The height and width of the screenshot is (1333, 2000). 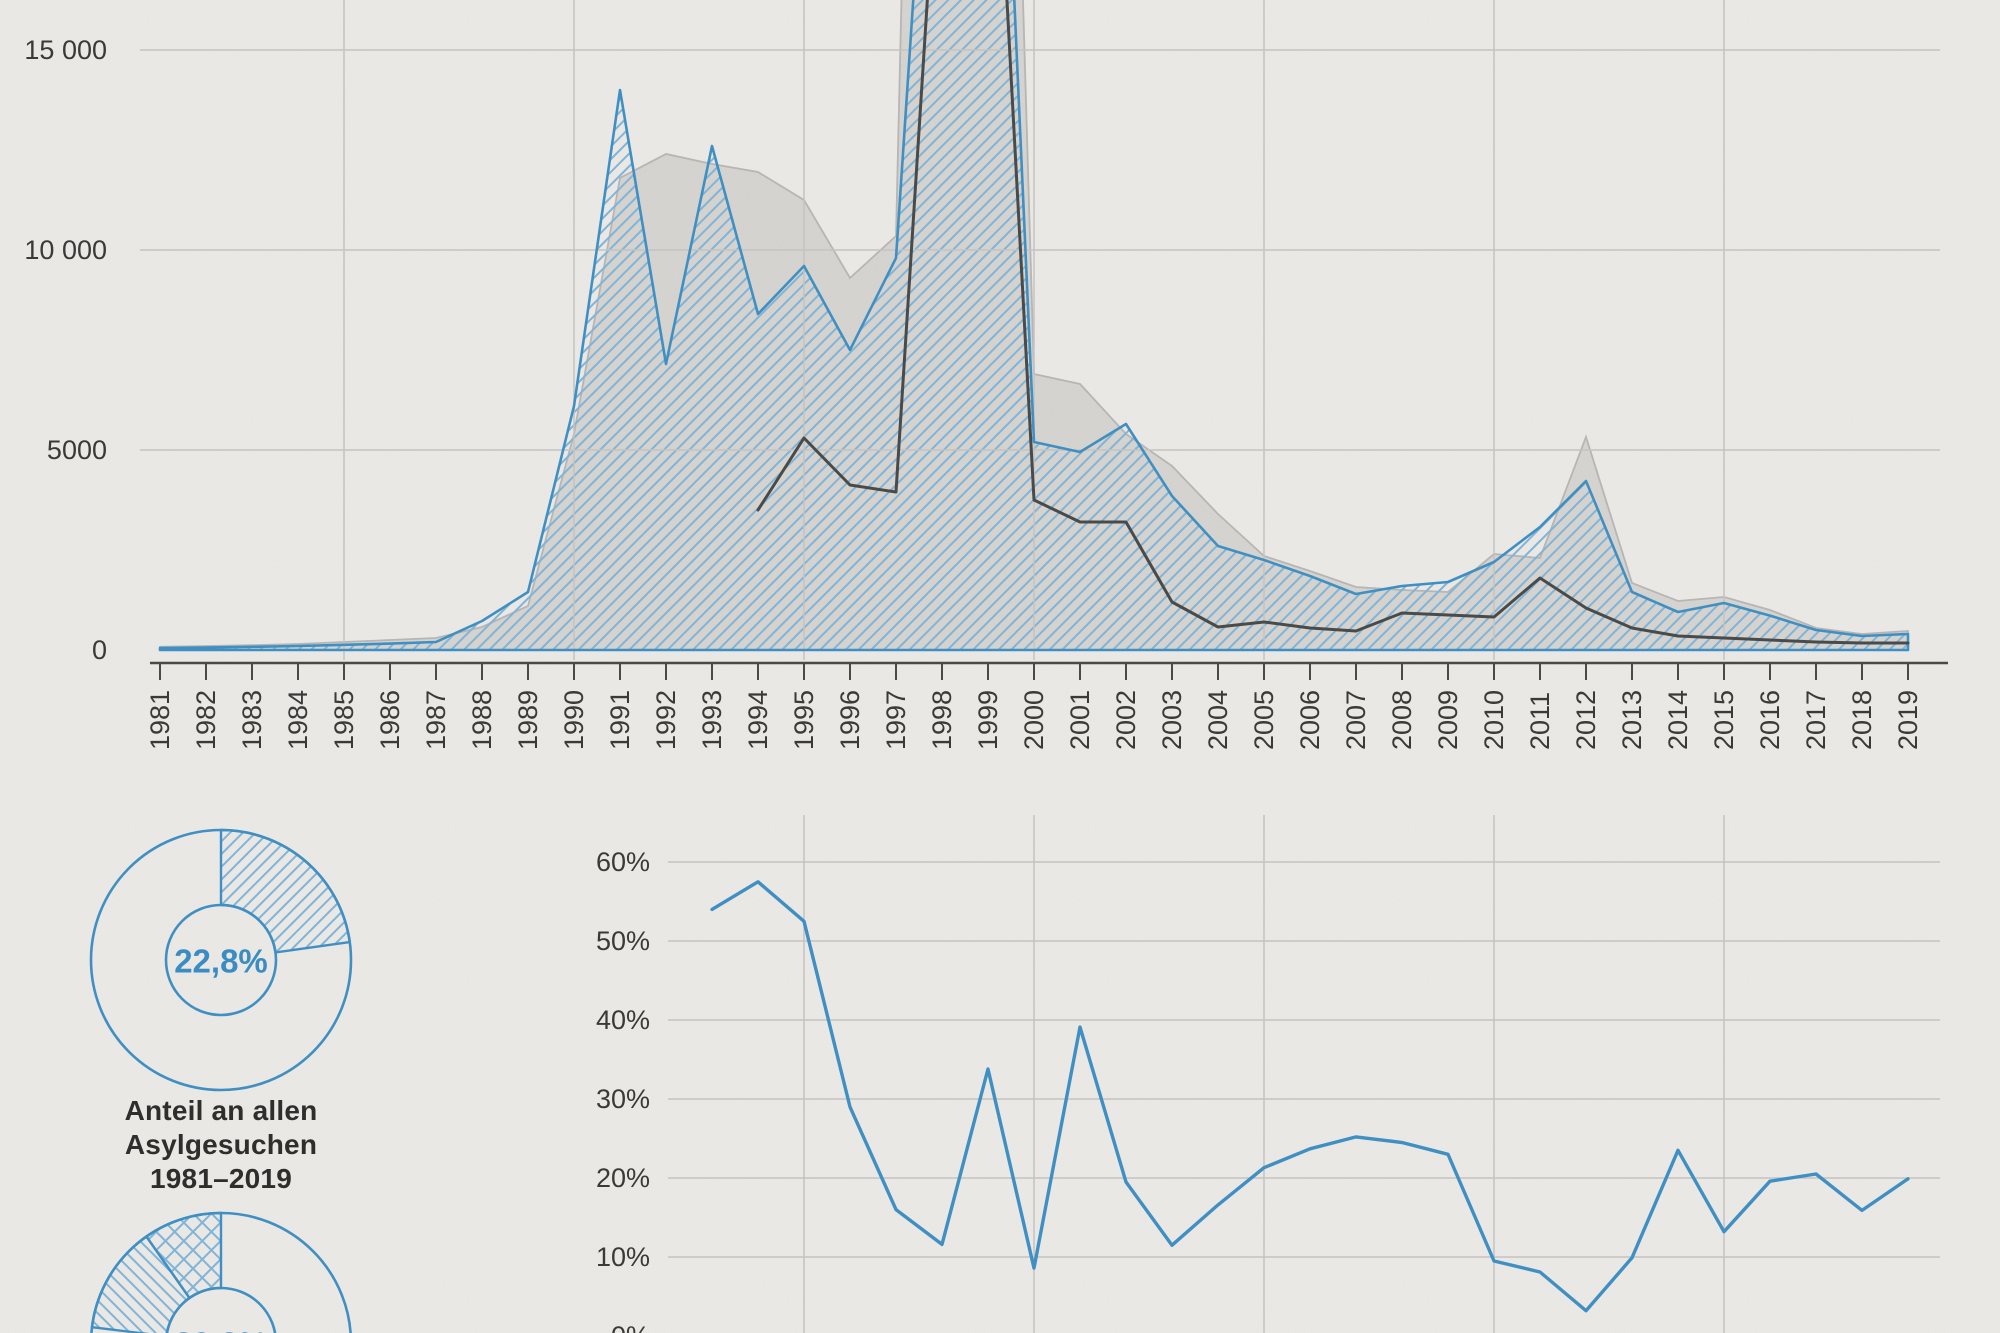 What do you see at coordinates (1402, 720) in the screenshot?
I see `x-tick-label: 2008` at bounding box center [1402, 720].